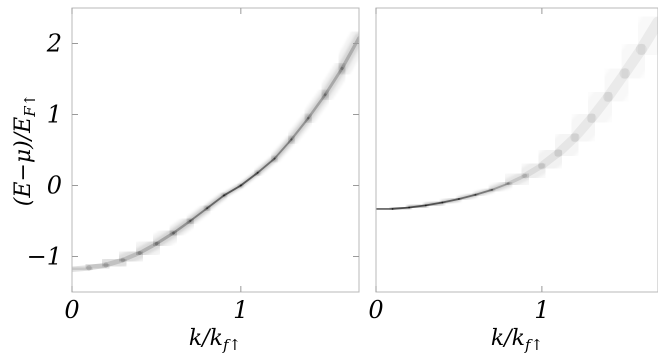 This screenshot has height=353, width=658. What do you see at coordinates (54, 115) in the screenshot?
I see `left-y-tick-label: 1` at bounding box center [54, 115].